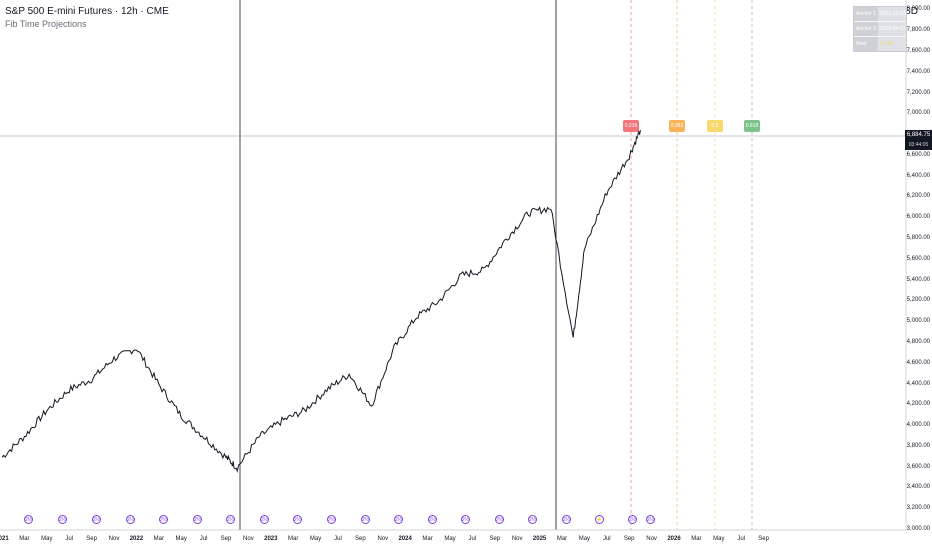 The height and width of the screenshot is (550, 932). What do you see at coordinates (892, 44) in the screenshot?
I see `info-row-value: 0.618` at bounding box center [892, 44].